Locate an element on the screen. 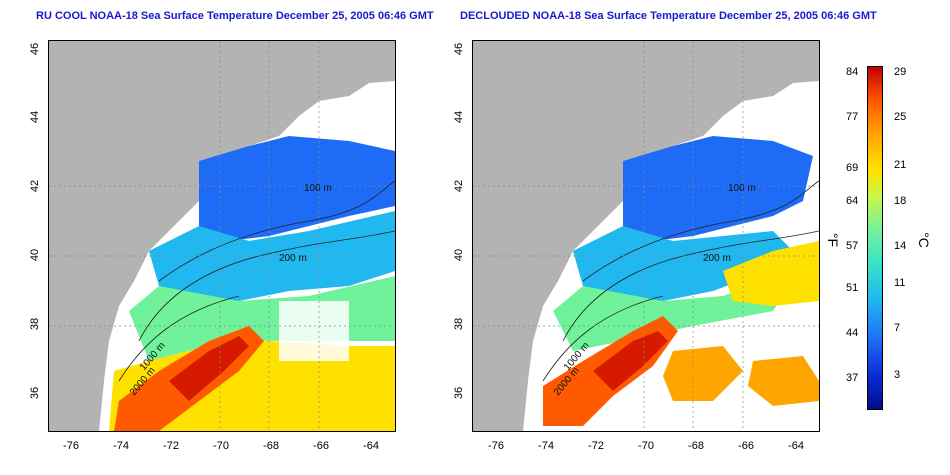 The image size is (950, 475). colorbar-f-tick: 37 is located at coordinates (852, 378).